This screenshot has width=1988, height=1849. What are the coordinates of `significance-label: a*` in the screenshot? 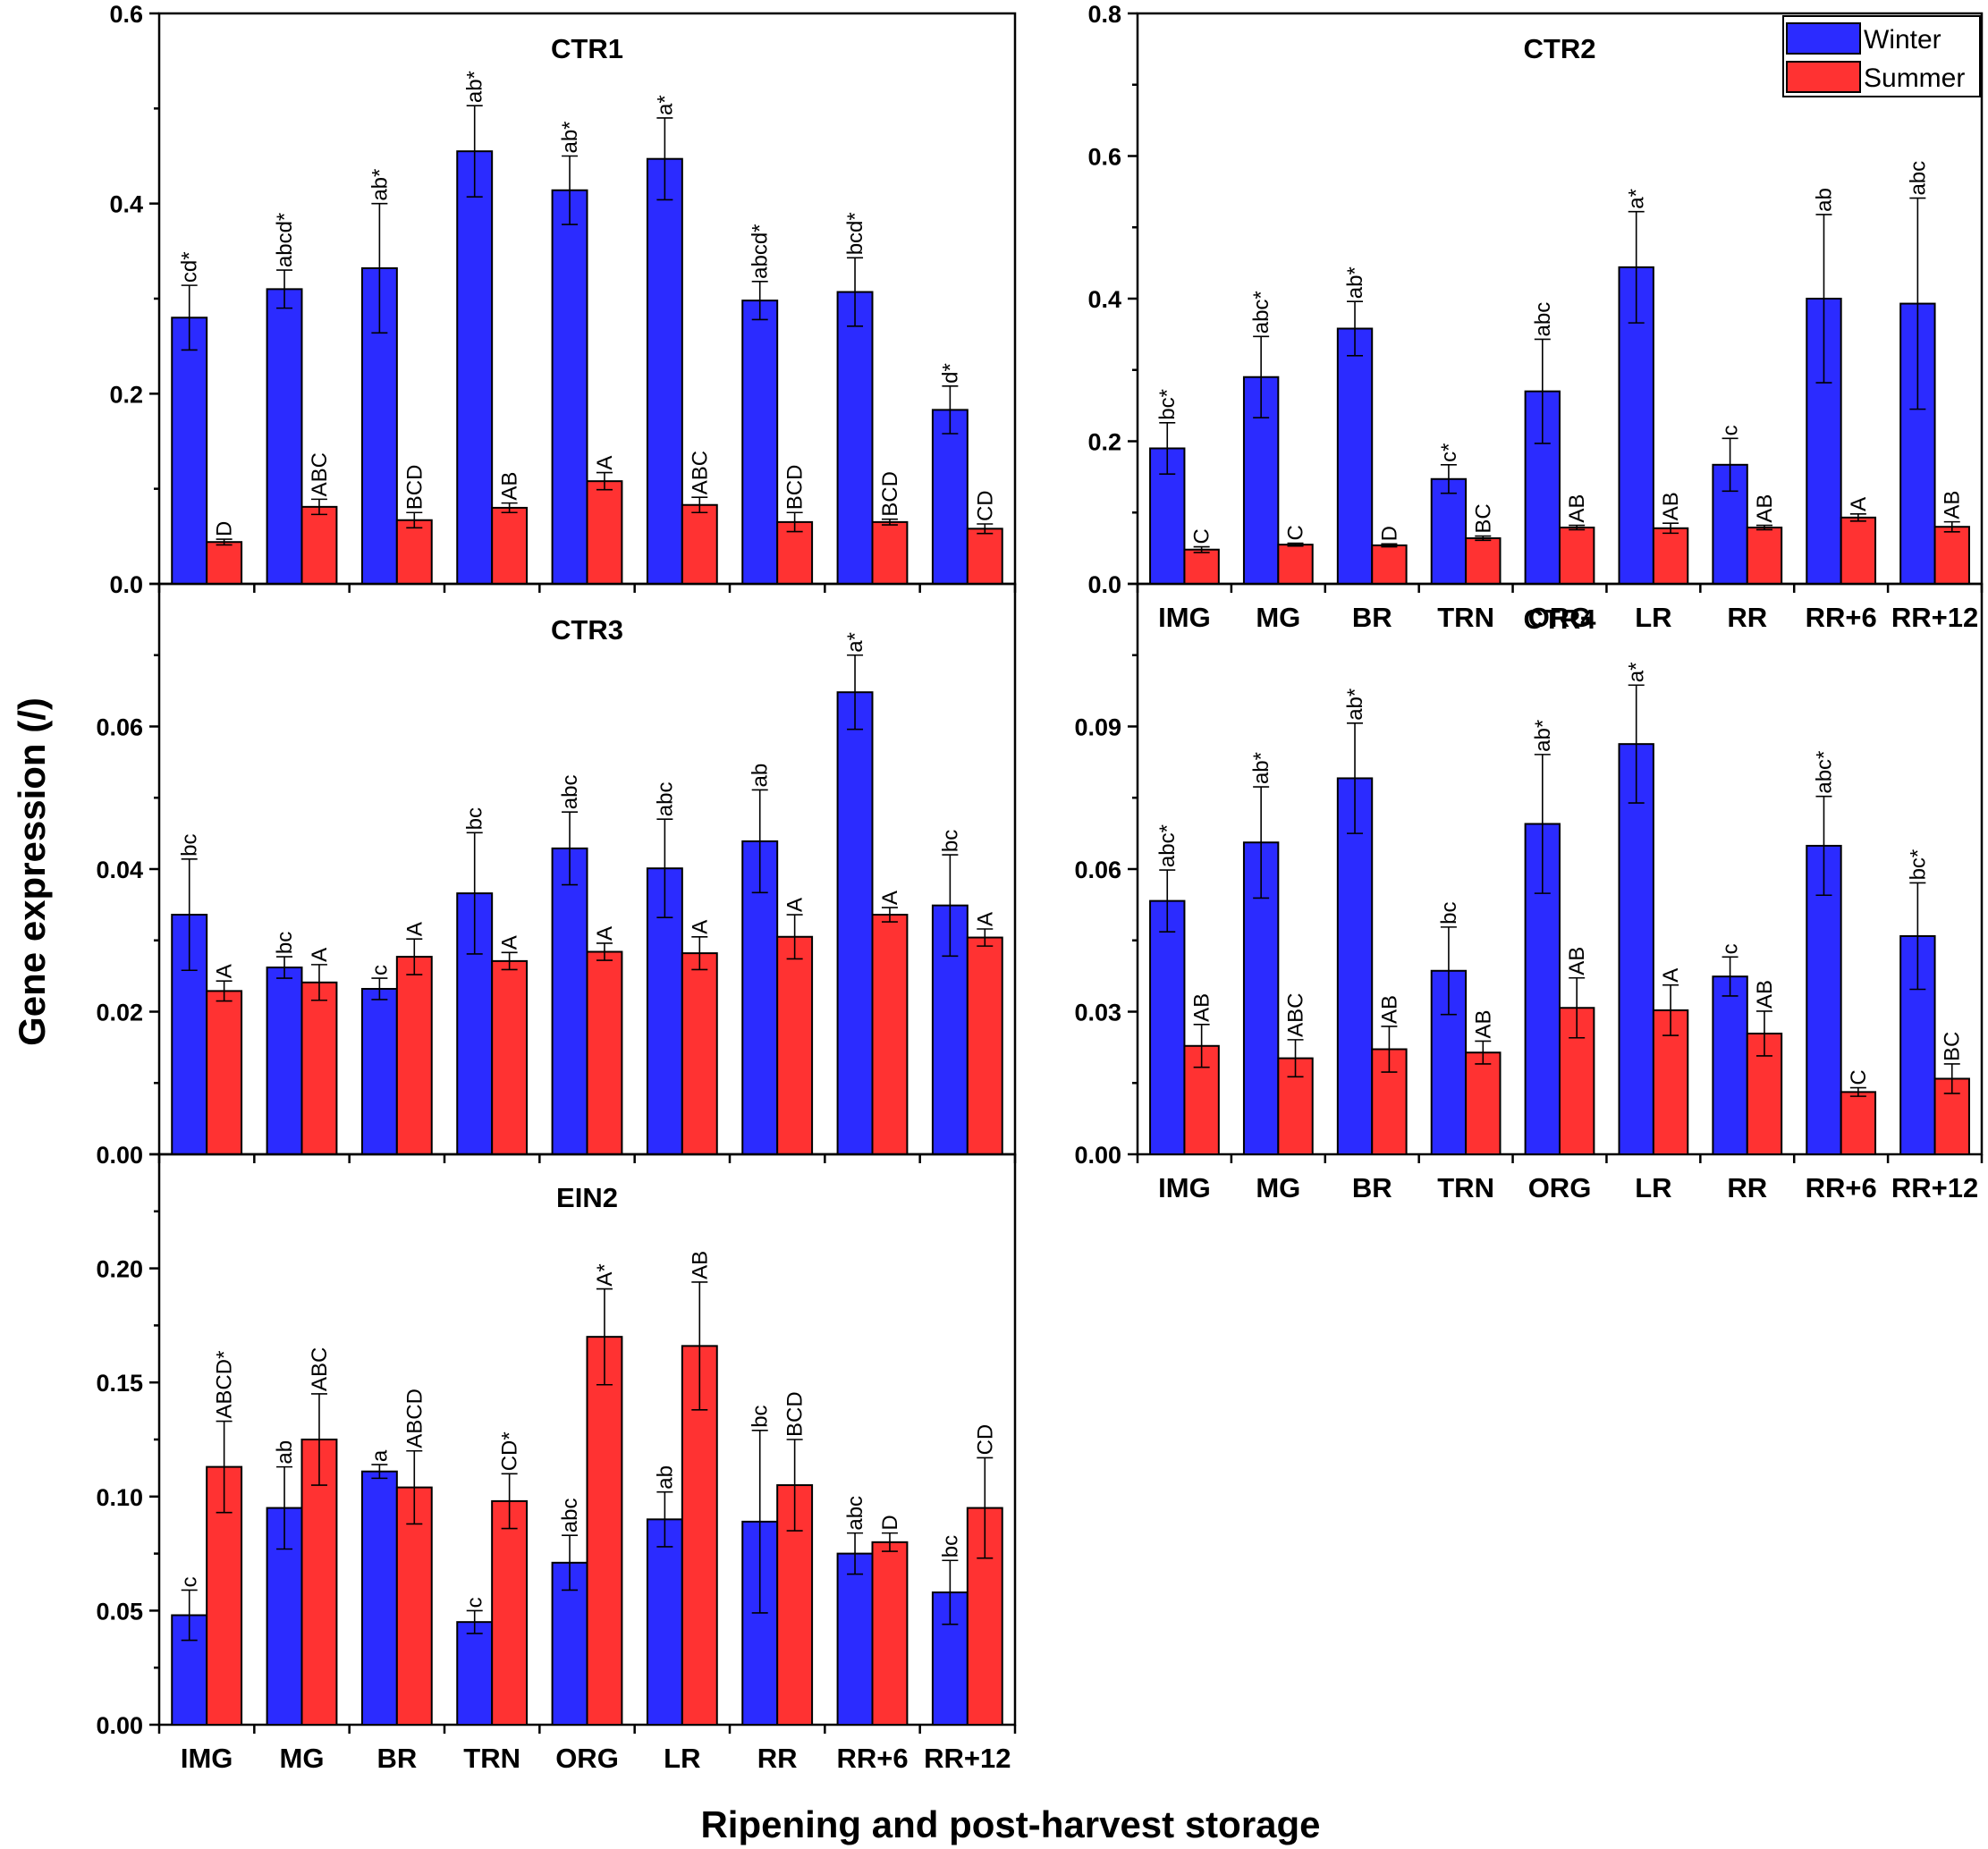 It's located at (855, 643).